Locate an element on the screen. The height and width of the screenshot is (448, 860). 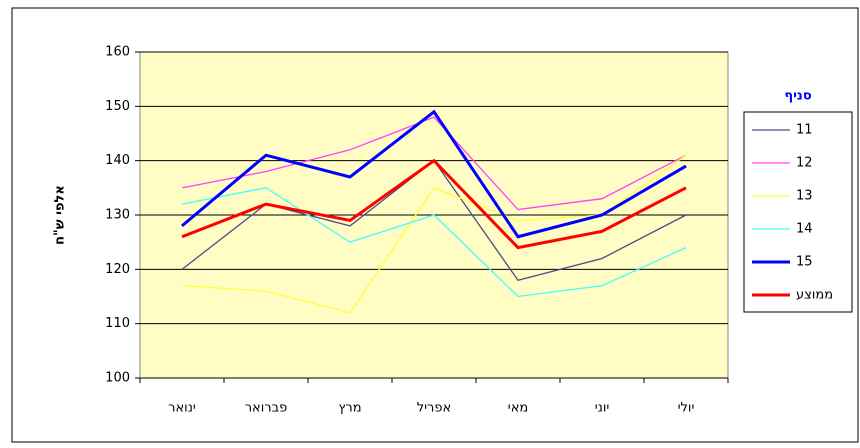
x-tick-label: אפריל is located at coordinates (434, 408).